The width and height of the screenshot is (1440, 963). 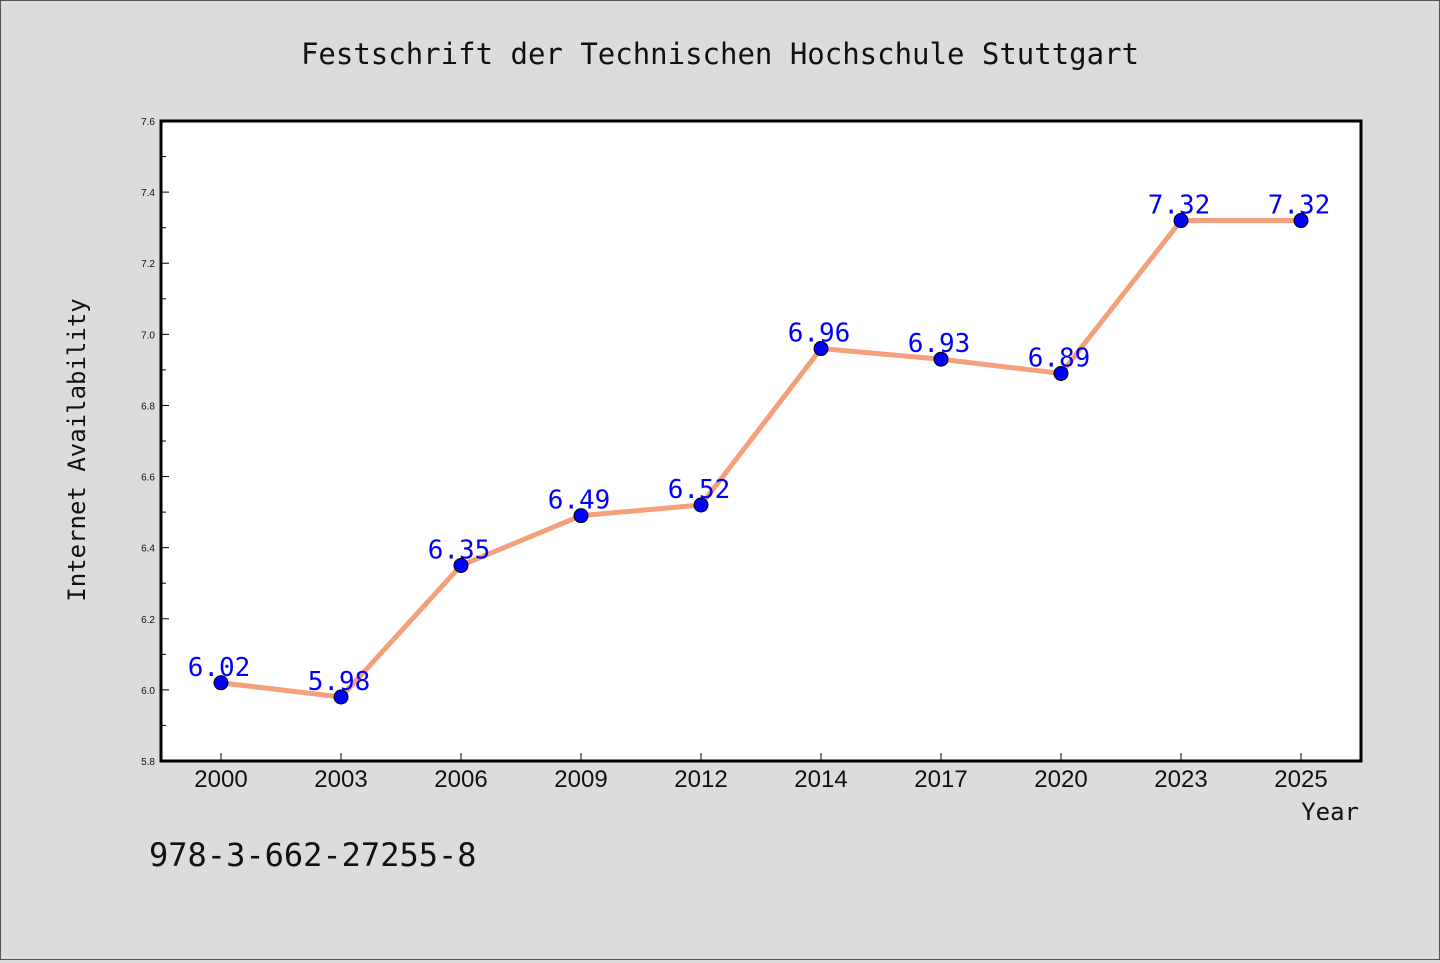 What do you see at coordinates (820, 779) in the screenshot?
I see `x-tick-label: 2014` at bounding box center [820, 779].